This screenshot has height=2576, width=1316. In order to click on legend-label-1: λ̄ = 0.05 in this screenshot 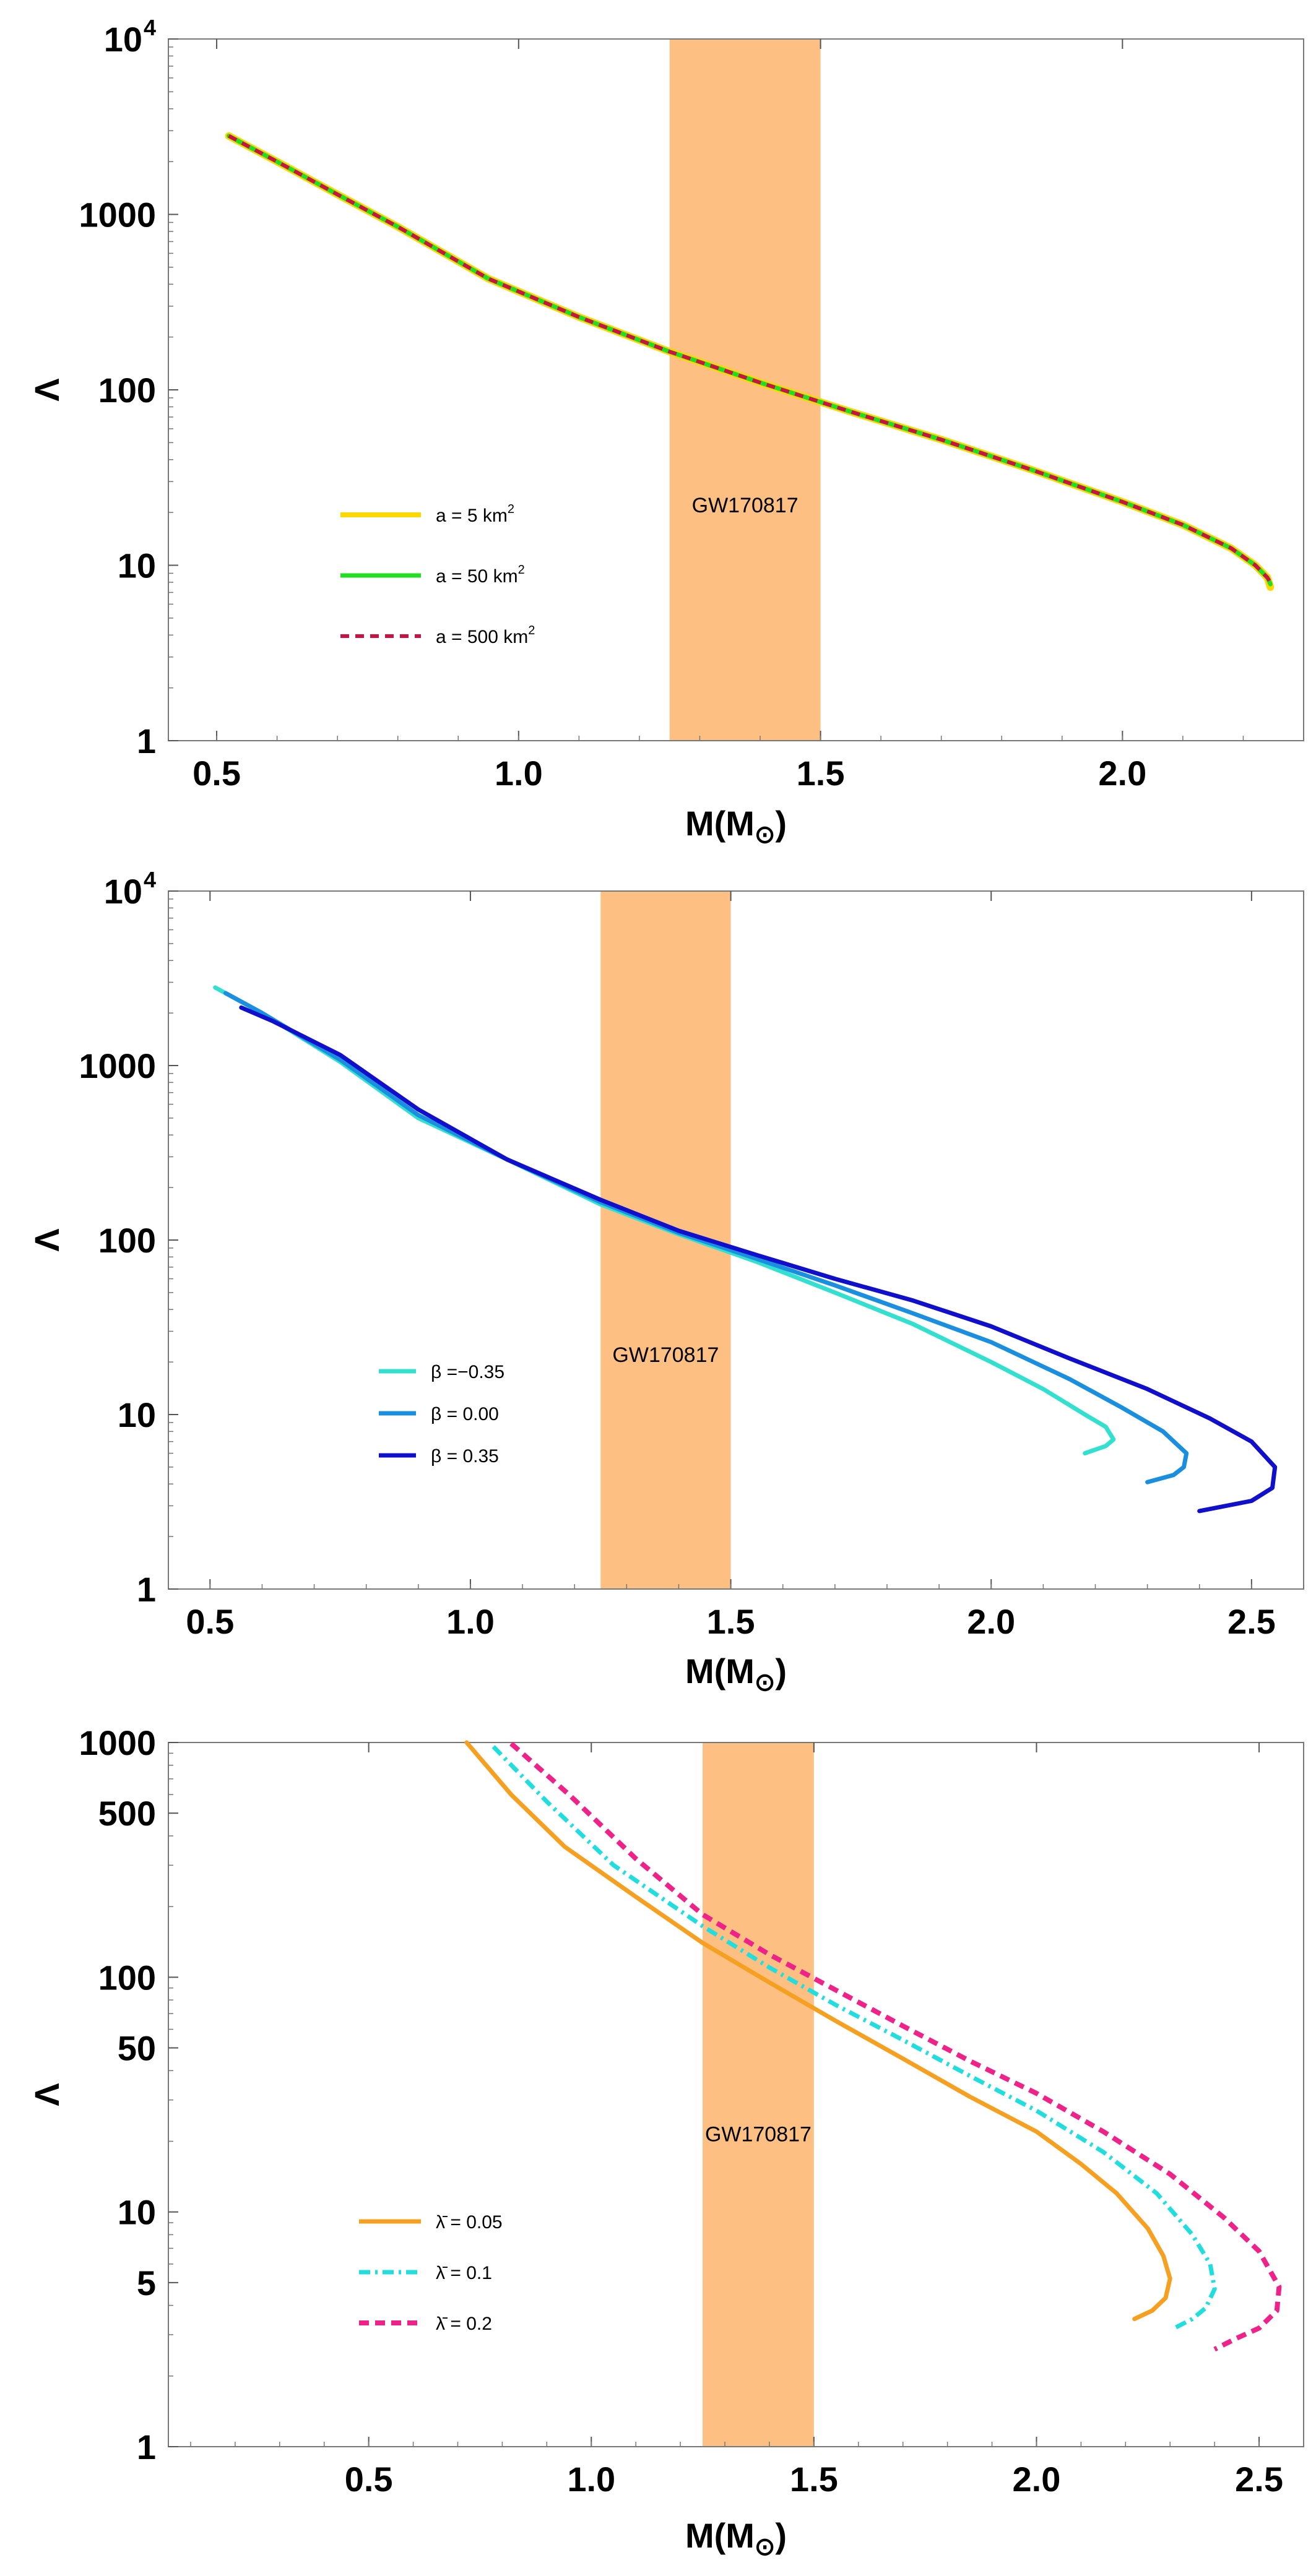, I will do `click(470, 2222)`.